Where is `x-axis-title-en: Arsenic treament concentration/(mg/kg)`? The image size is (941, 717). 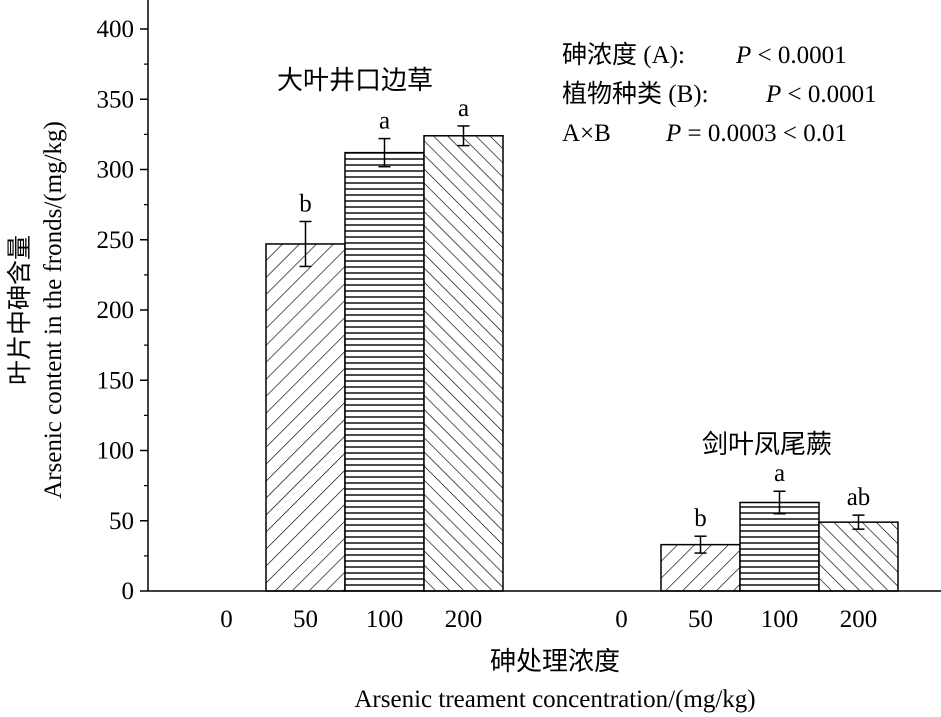 x-axis-title-en: Arsenic treament concentration/(mg/kg) is located at coordinates (554, 699).